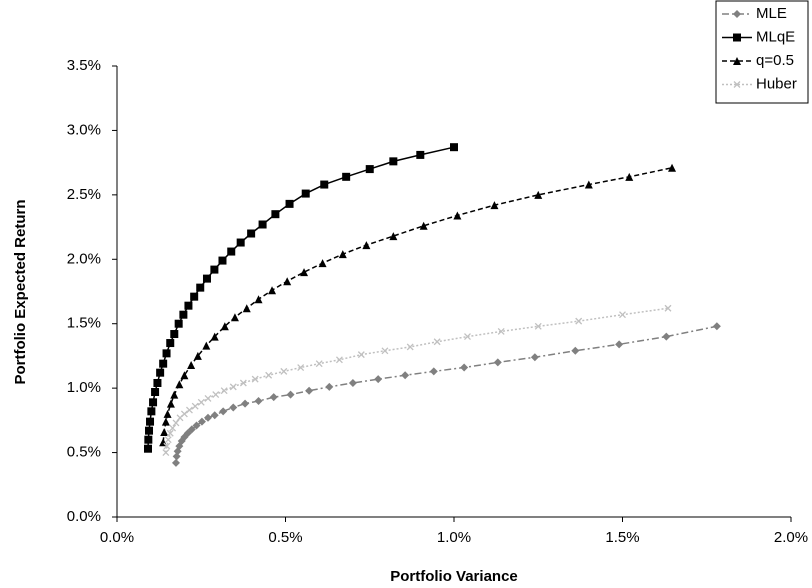 This screenshot has width=812, height=588. What do you see at coordinates (285, 537) in the screenshot?
I see `x-tick-label: 0.5%` at bounding box center [285, 537].